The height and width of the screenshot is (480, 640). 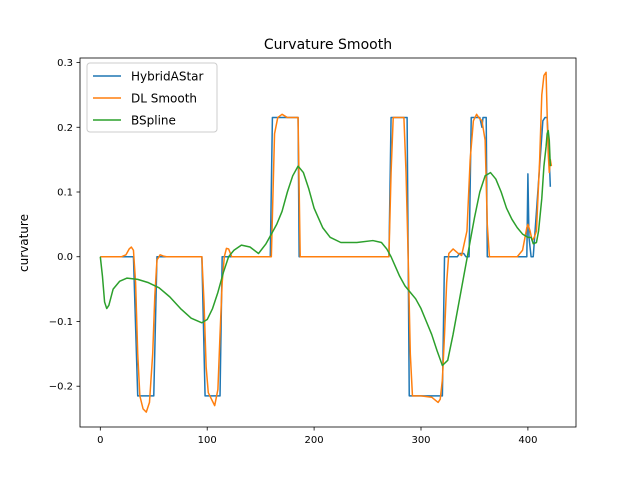 I want to click on legend-label: DL Smooth, so click(x=164, y=99).